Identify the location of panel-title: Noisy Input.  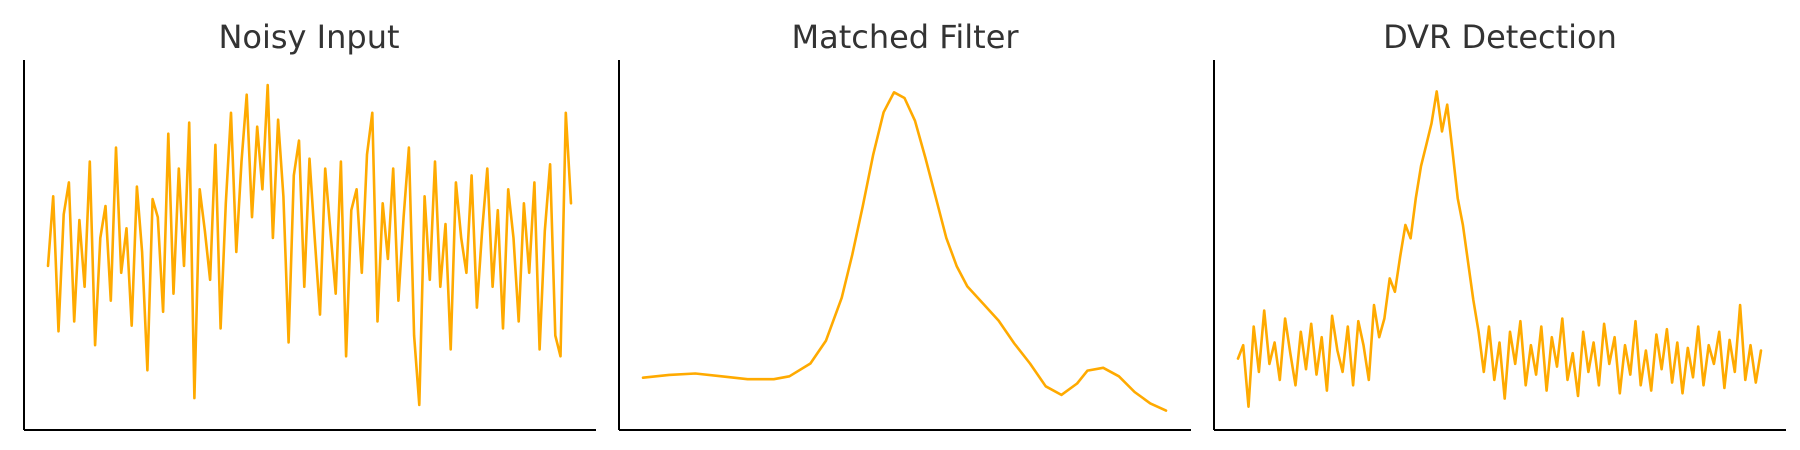
(308, 37).